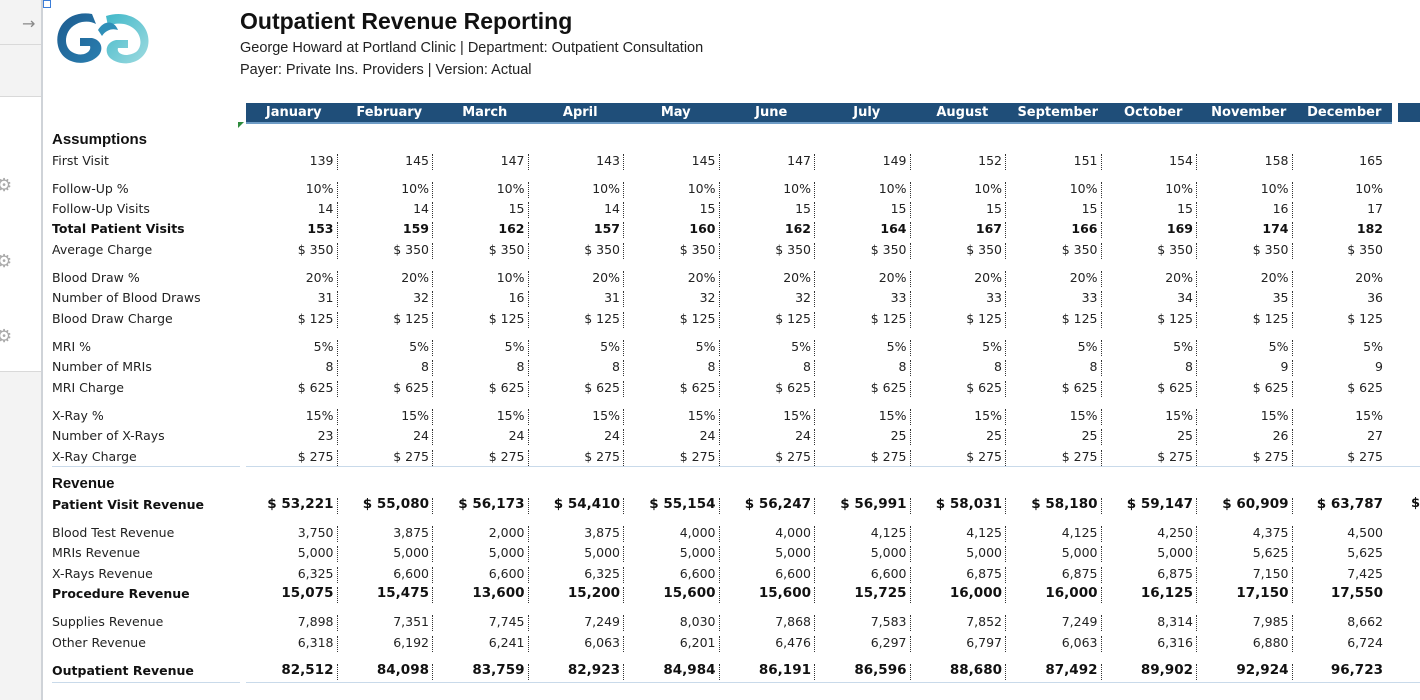 The width and height of the screenshot is (1420, 700). Describe the element at coordinates (1085, 160) in the screenshot. I see `value-cell: 151` at that location.